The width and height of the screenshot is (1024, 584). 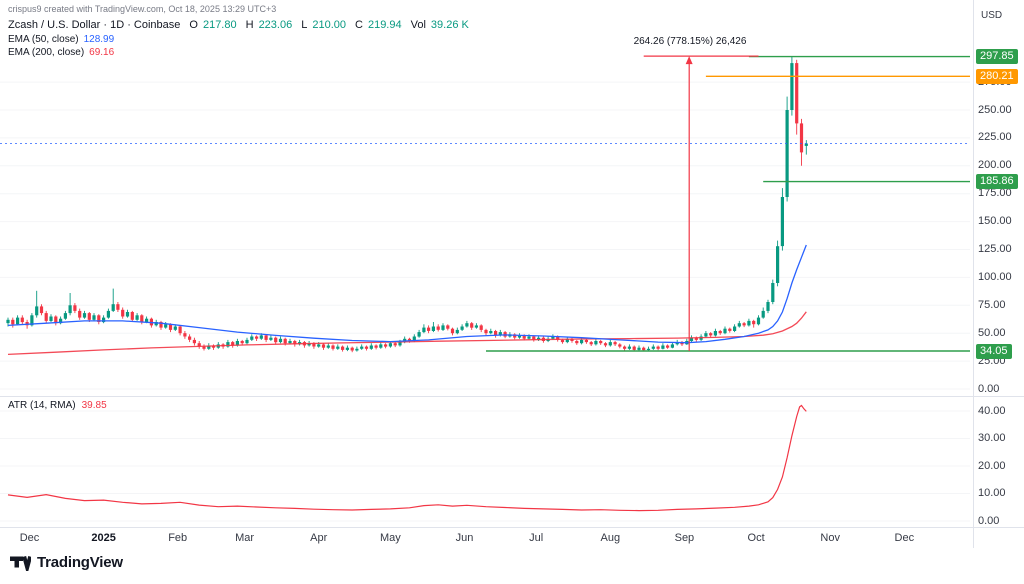 I want to click on time-axis-label: Sep, so click(x=684, y=538).